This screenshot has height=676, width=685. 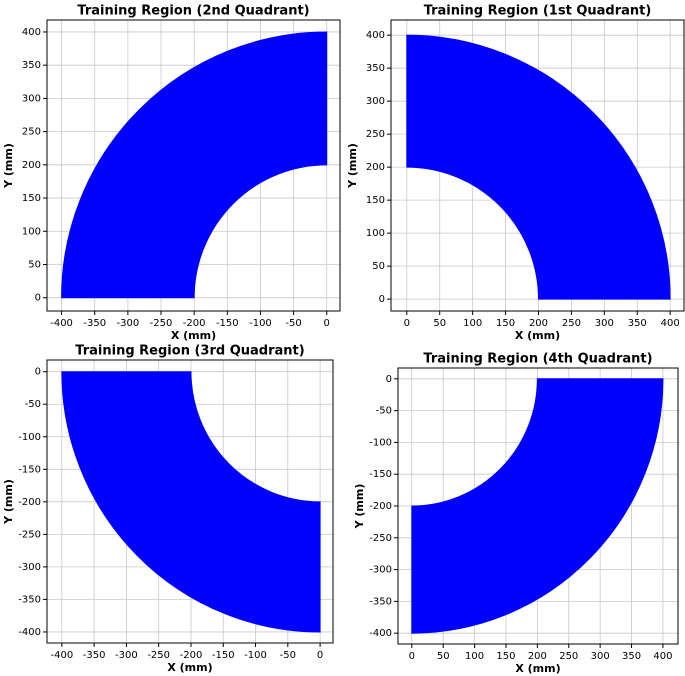 I want to click on chart-title: Training Region (4th Quadrant), so click(x=537, y=359).